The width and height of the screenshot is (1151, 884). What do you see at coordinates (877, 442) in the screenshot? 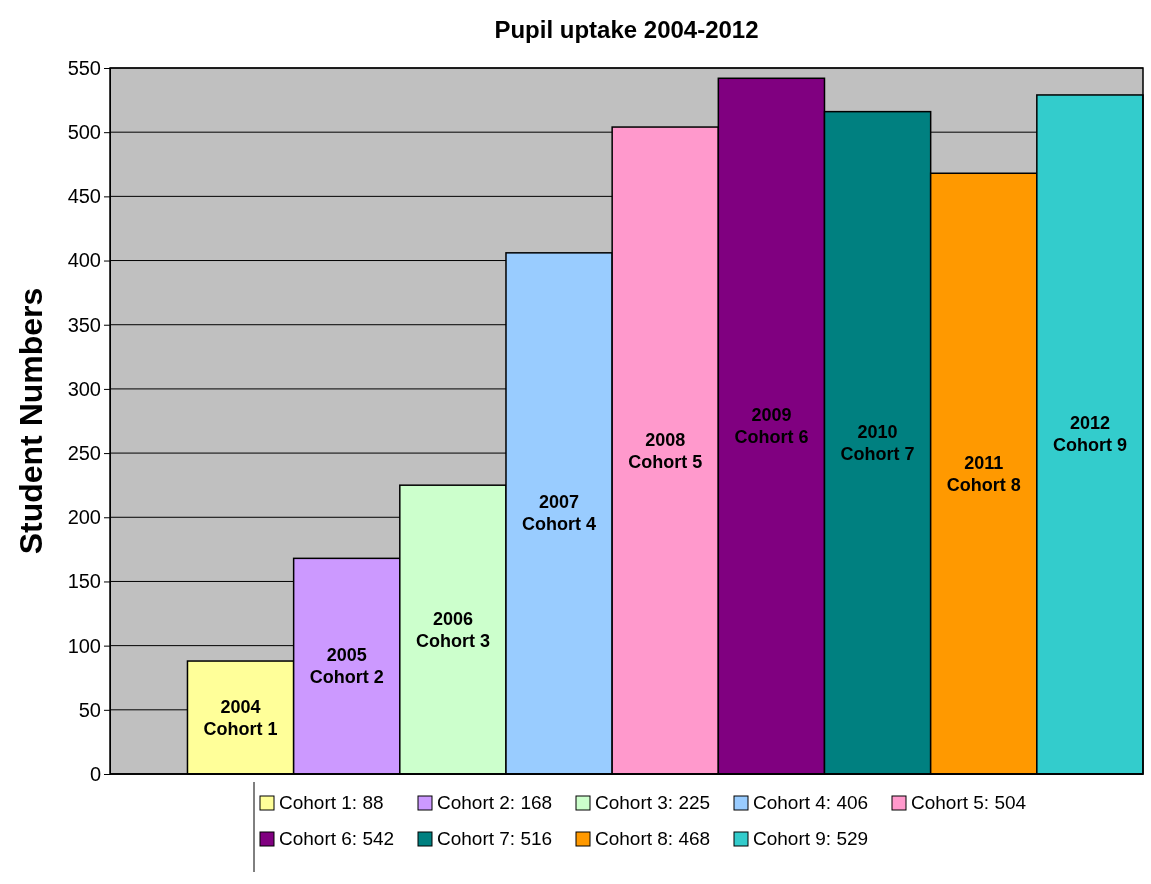
I see `annotation: 2010 Cohort 7` at bounding box center [877, 442].